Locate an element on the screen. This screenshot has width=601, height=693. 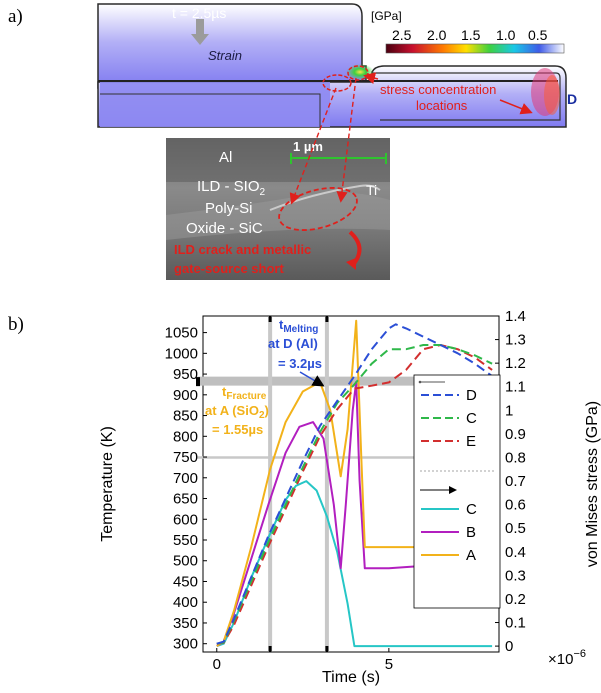
y2-tick-label: 0.6 is located at coordinates (515, 505).